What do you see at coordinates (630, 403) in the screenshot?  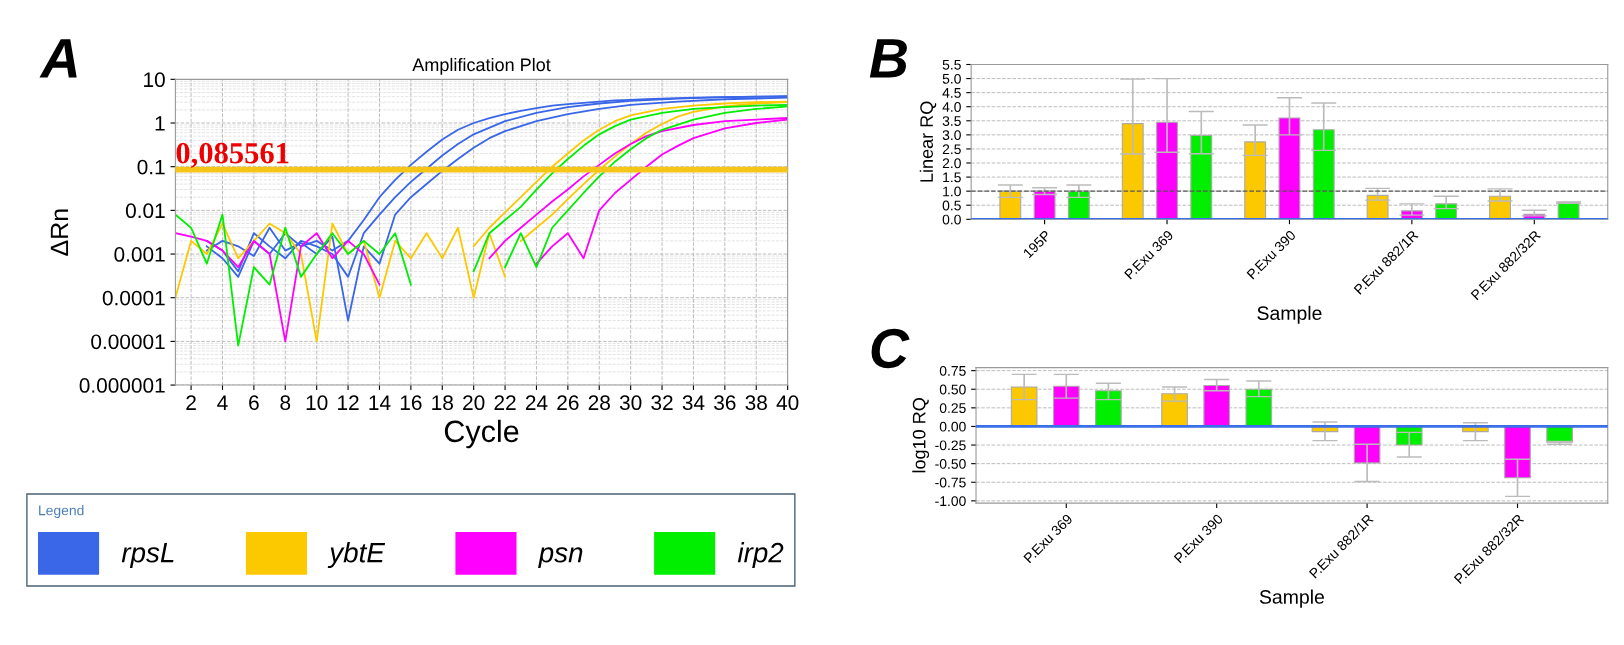 I see `x-tick-label: 30` at bounding box center [630, 403].